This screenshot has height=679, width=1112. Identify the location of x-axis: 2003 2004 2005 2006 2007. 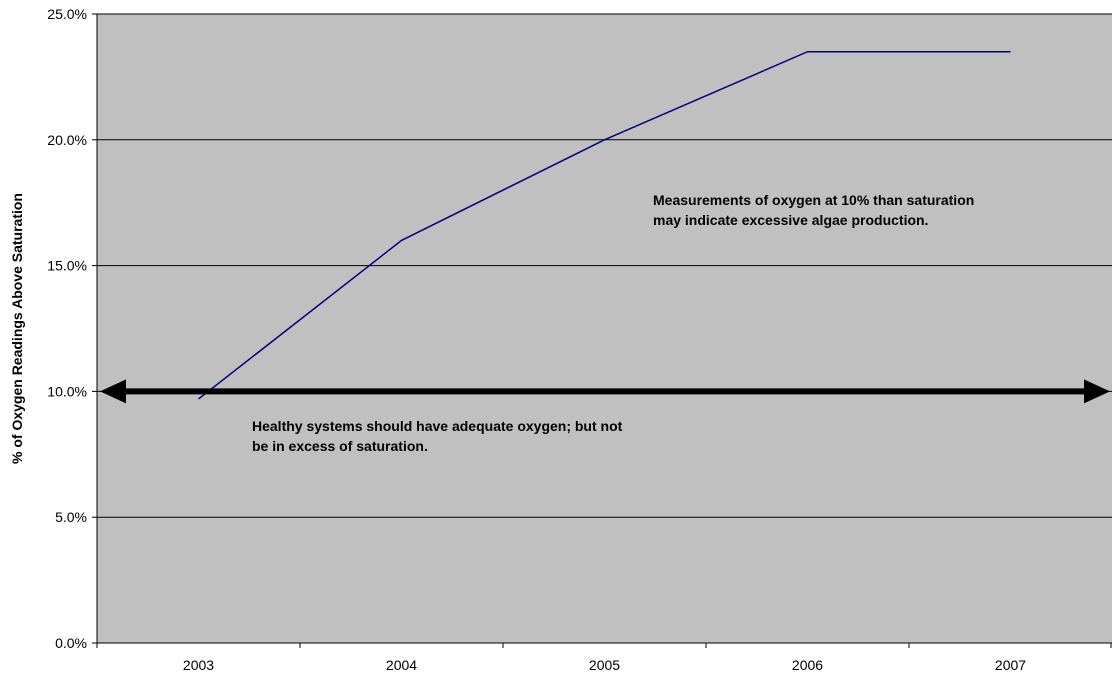
(604, 657).